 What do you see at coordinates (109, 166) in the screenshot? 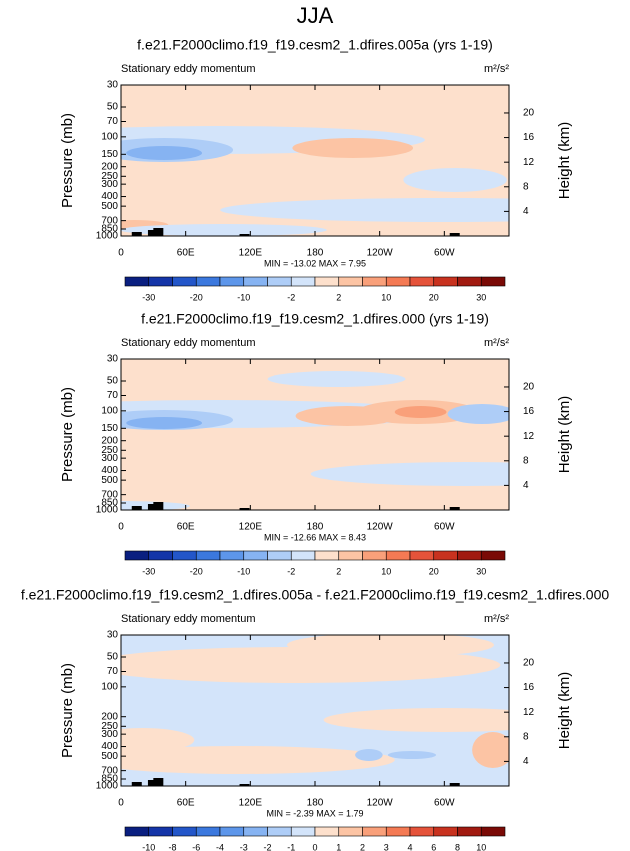
I see `y-tick-label: 200` at bounding box center [109, 166].